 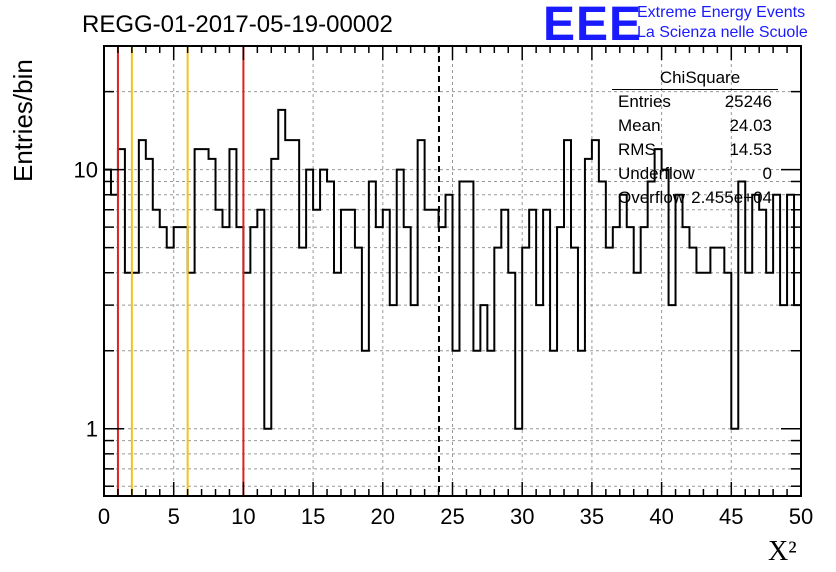 I want to click on stats-row: Underflow 0, so click(x=695, y=176).